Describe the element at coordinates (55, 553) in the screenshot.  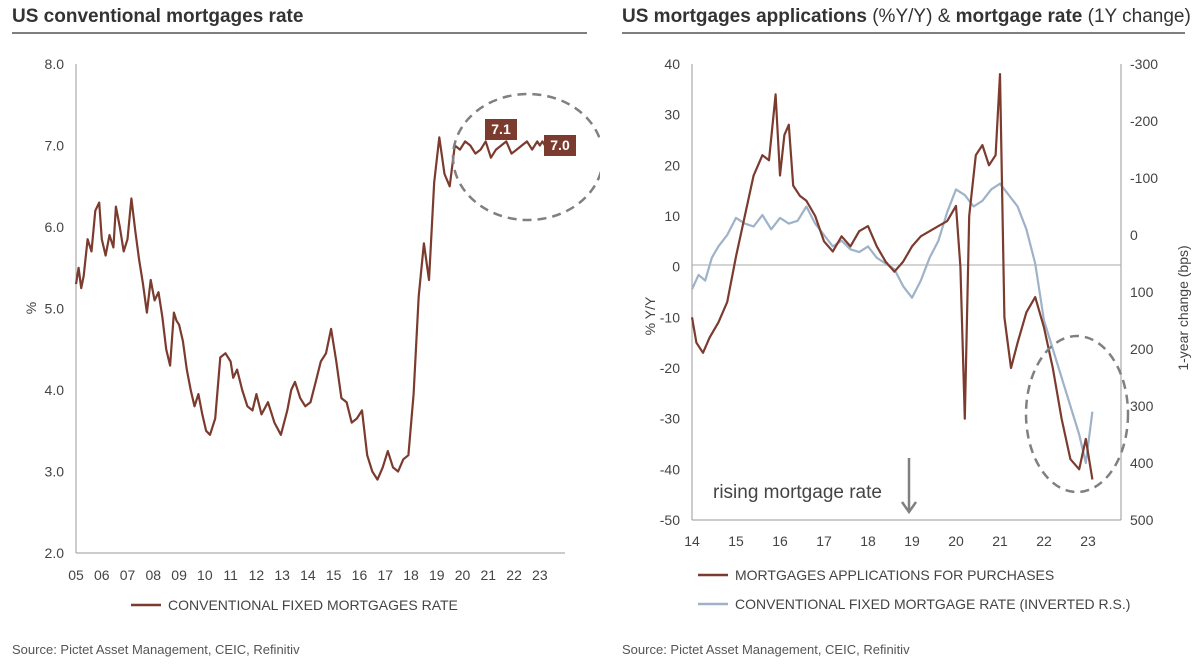
I see `y-tick-label: 2.0` at that location.